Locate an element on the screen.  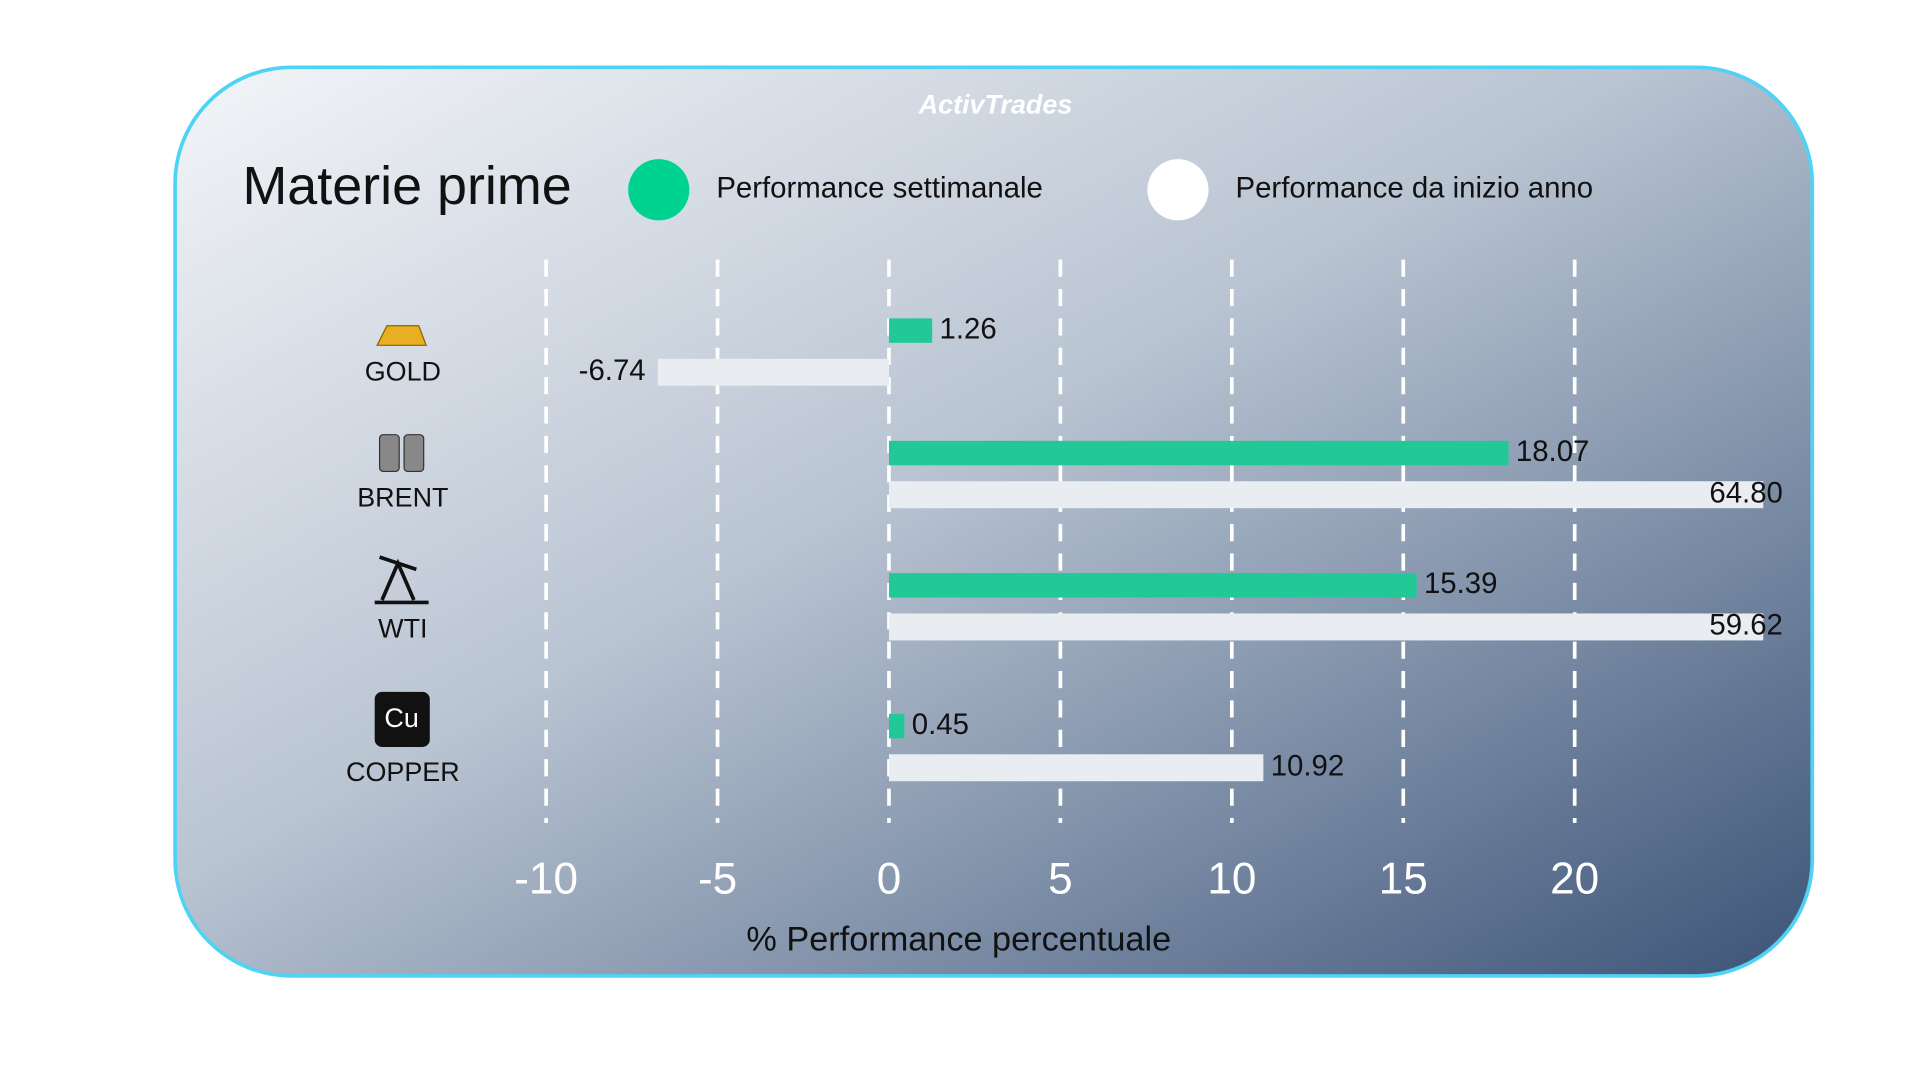
legend-label: Performance da inizio anno is located at coordinates (1415, 188).